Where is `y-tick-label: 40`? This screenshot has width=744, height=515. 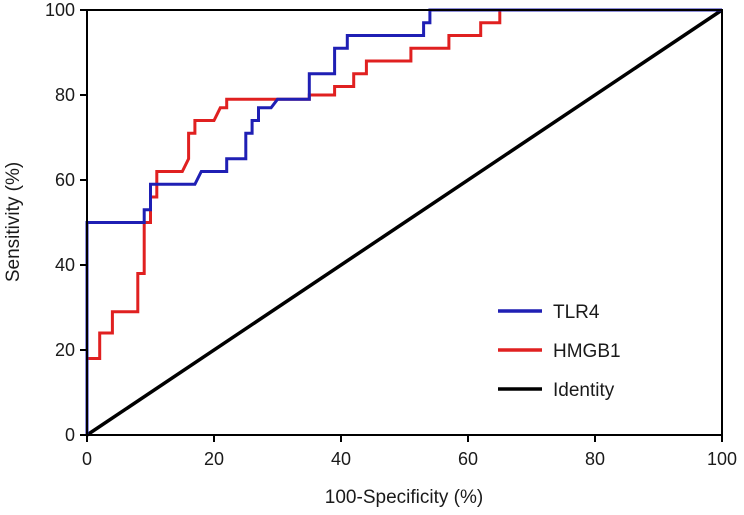
y-tick-label: 40 is located at coordinates (65, 265).